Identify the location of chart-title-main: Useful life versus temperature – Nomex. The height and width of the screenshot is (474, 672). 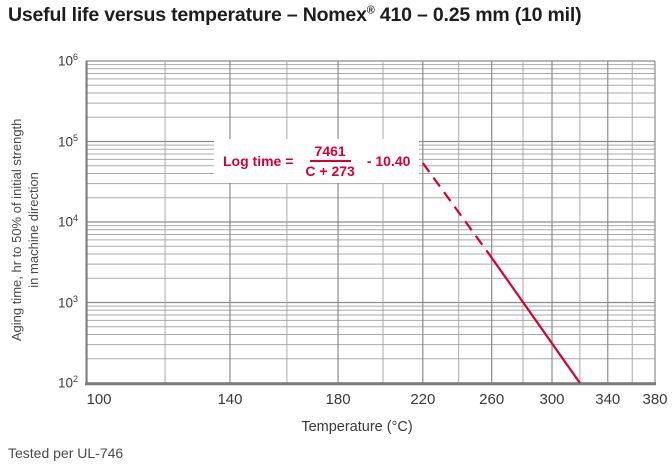
(187, 15).